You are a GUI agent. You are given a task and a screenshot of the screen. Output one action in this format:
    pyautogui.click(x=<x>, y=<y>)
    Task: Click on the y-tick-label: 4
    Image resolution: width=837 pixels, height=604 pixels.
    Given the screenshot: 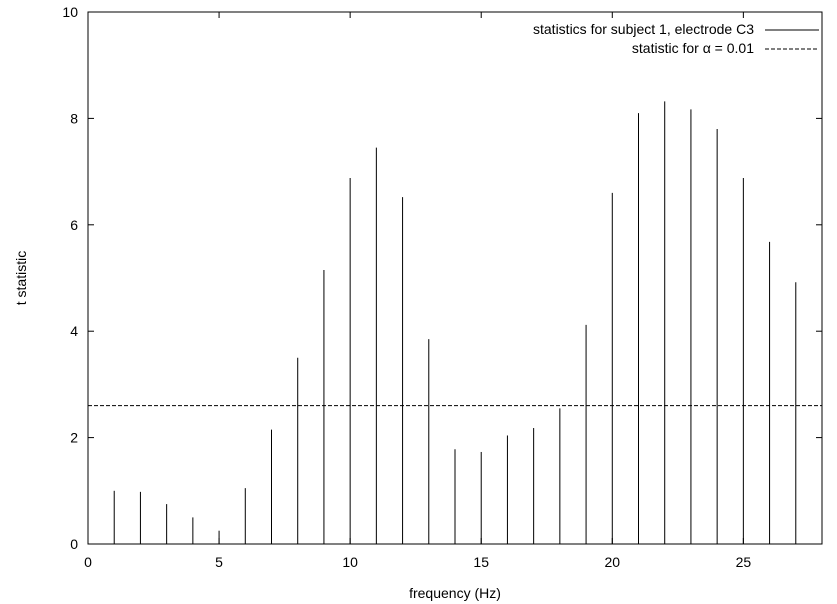 What is the action you would take?
    pyautogui.click(x=74, y=331)
    